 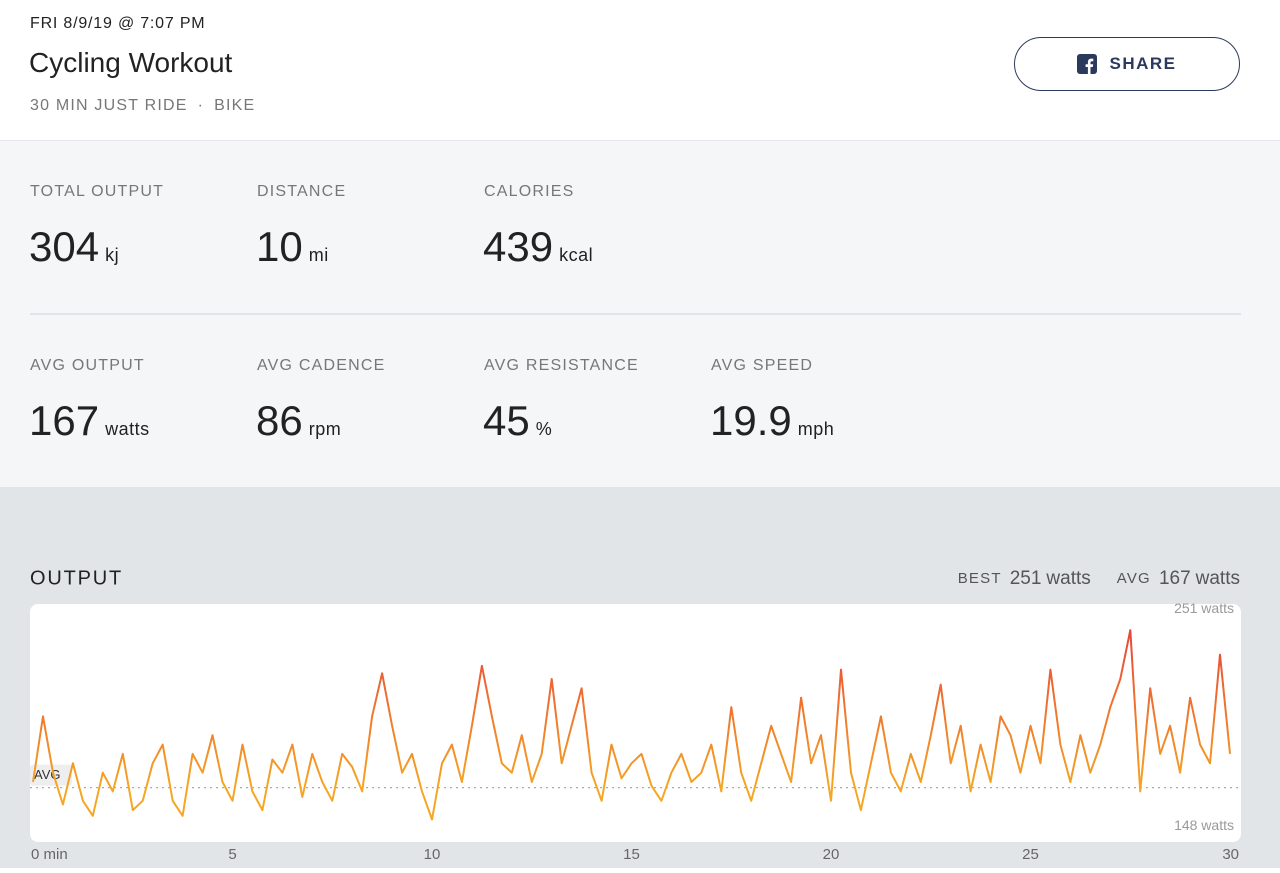 What do you see at coordinates (432, 854) in the screenshot?
I see `x-tick-label: 10` at bounding box center [432, 854].